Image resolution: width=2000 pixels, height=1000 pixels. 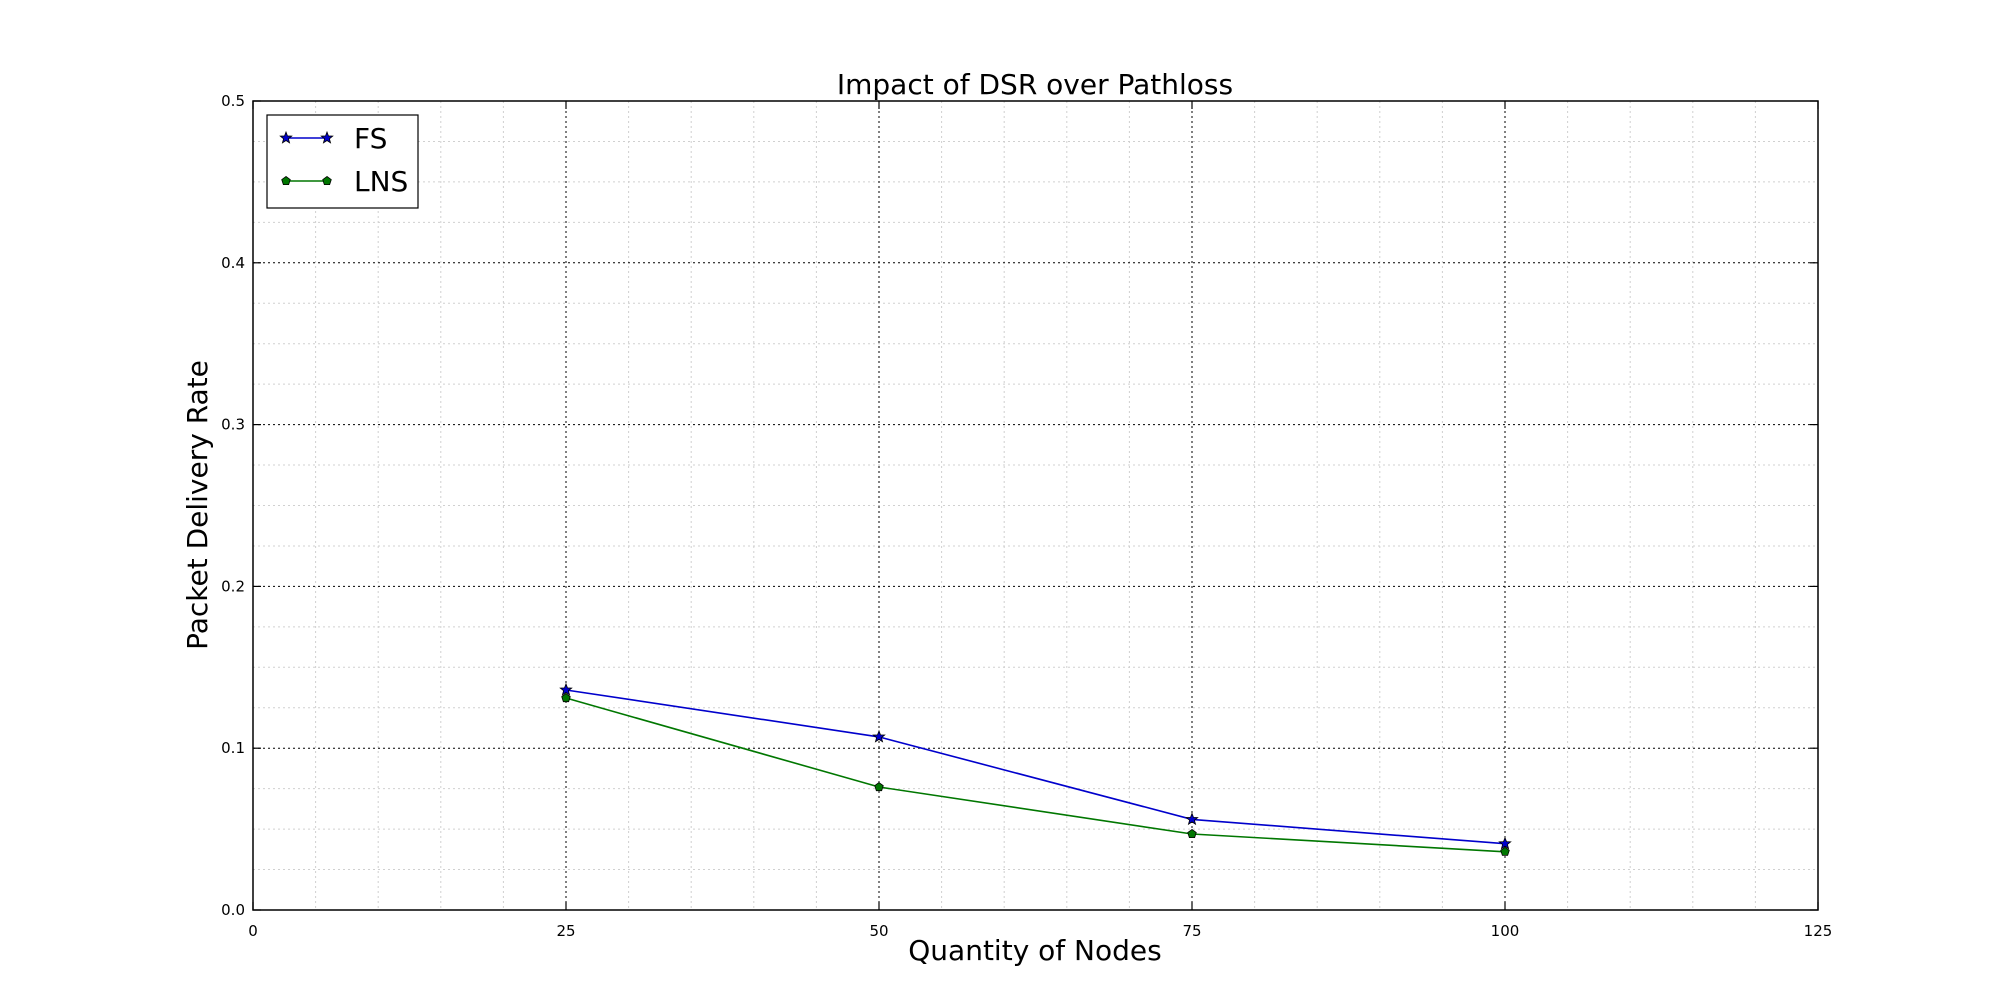 What do you see at coordinates (197, 505) in the screenshot?
I see `y-axis-label: Packet Delivery Rate` at bounding box center [197, 505].